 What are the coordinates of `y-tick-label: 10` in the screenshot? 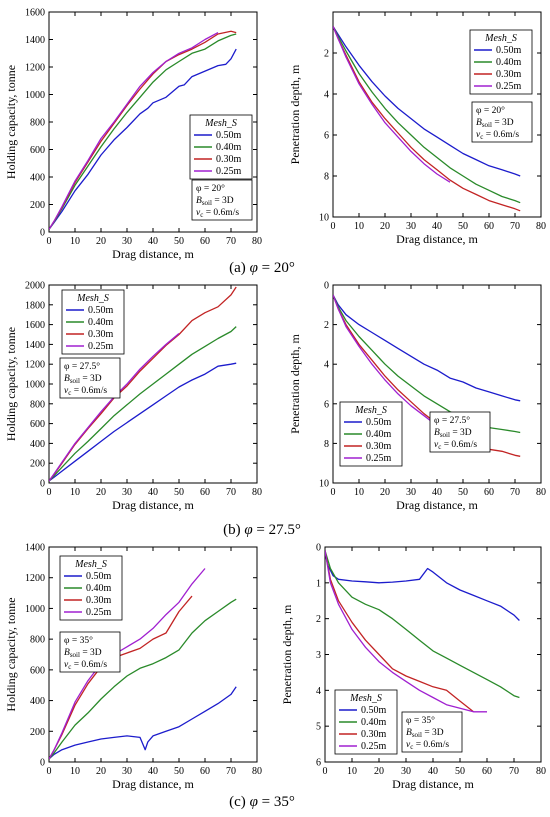 It's located at (324, 218).